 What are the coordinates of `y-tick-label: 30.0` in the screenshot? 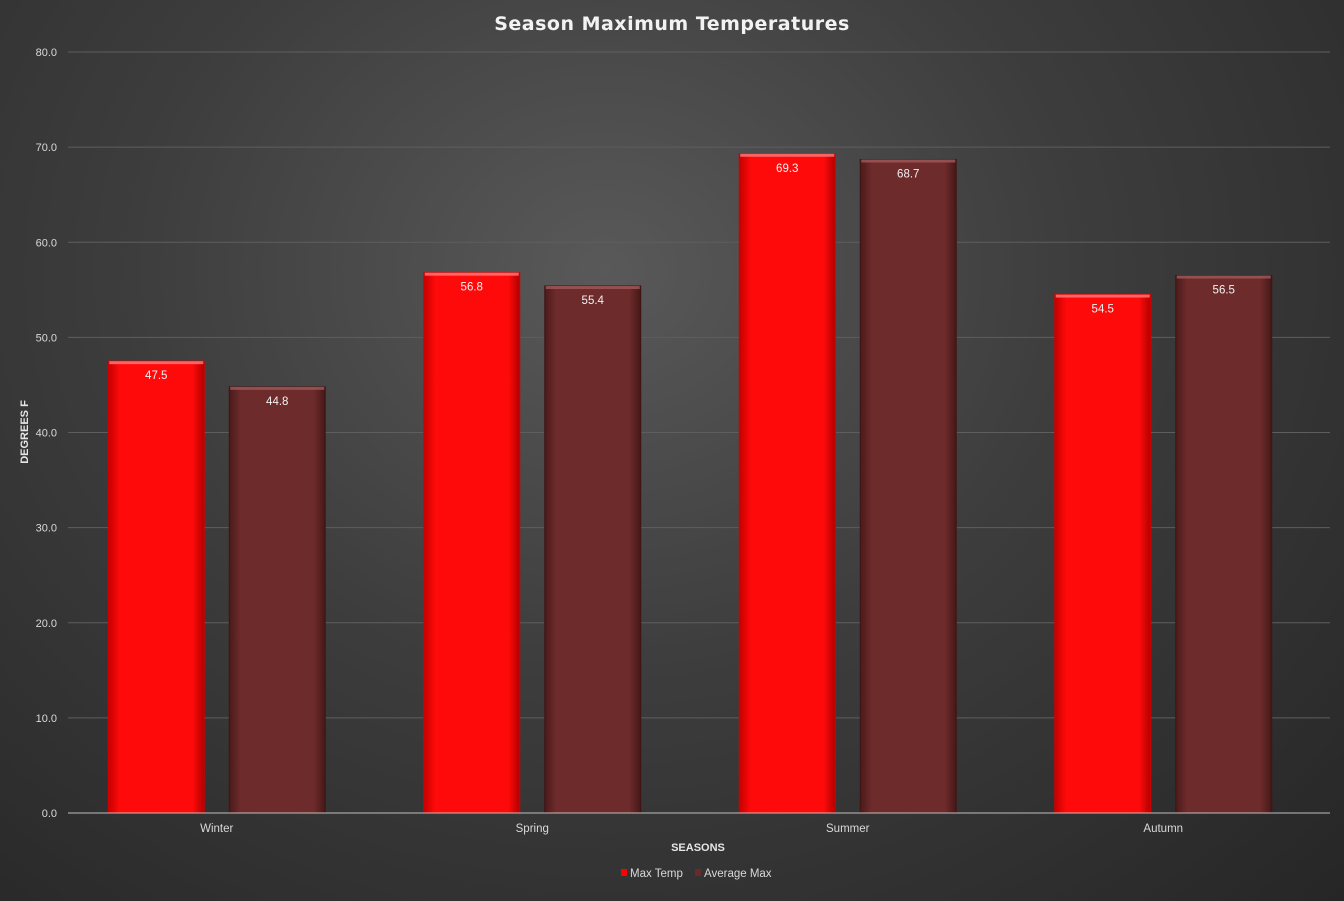 It's located at (46, 529).